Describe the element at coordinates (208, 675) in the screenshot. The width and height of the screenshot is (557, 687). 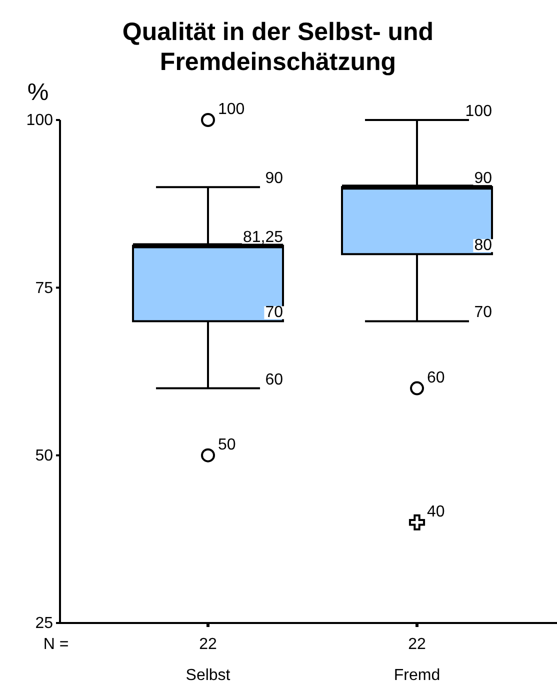
I see `x-tick-label: Selbst` at that location.